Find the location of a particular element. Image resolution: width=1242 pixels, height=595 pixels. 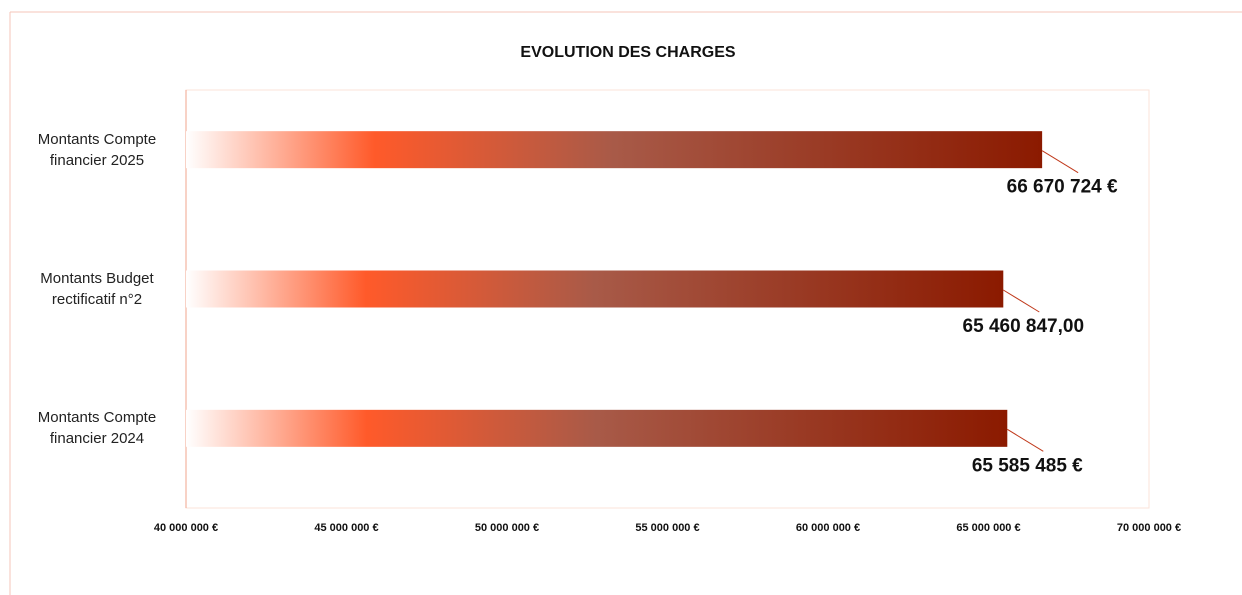

y-tick-label: Montants Compte financier 2024 is located at coordinates (97, 428).